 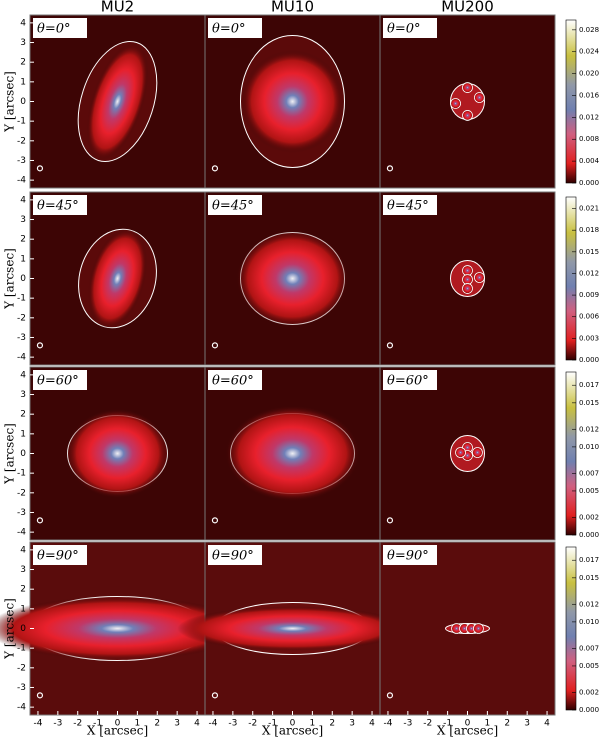 I want to click on colorbar-tick-label: 0.008, so click(x=589, y=139).